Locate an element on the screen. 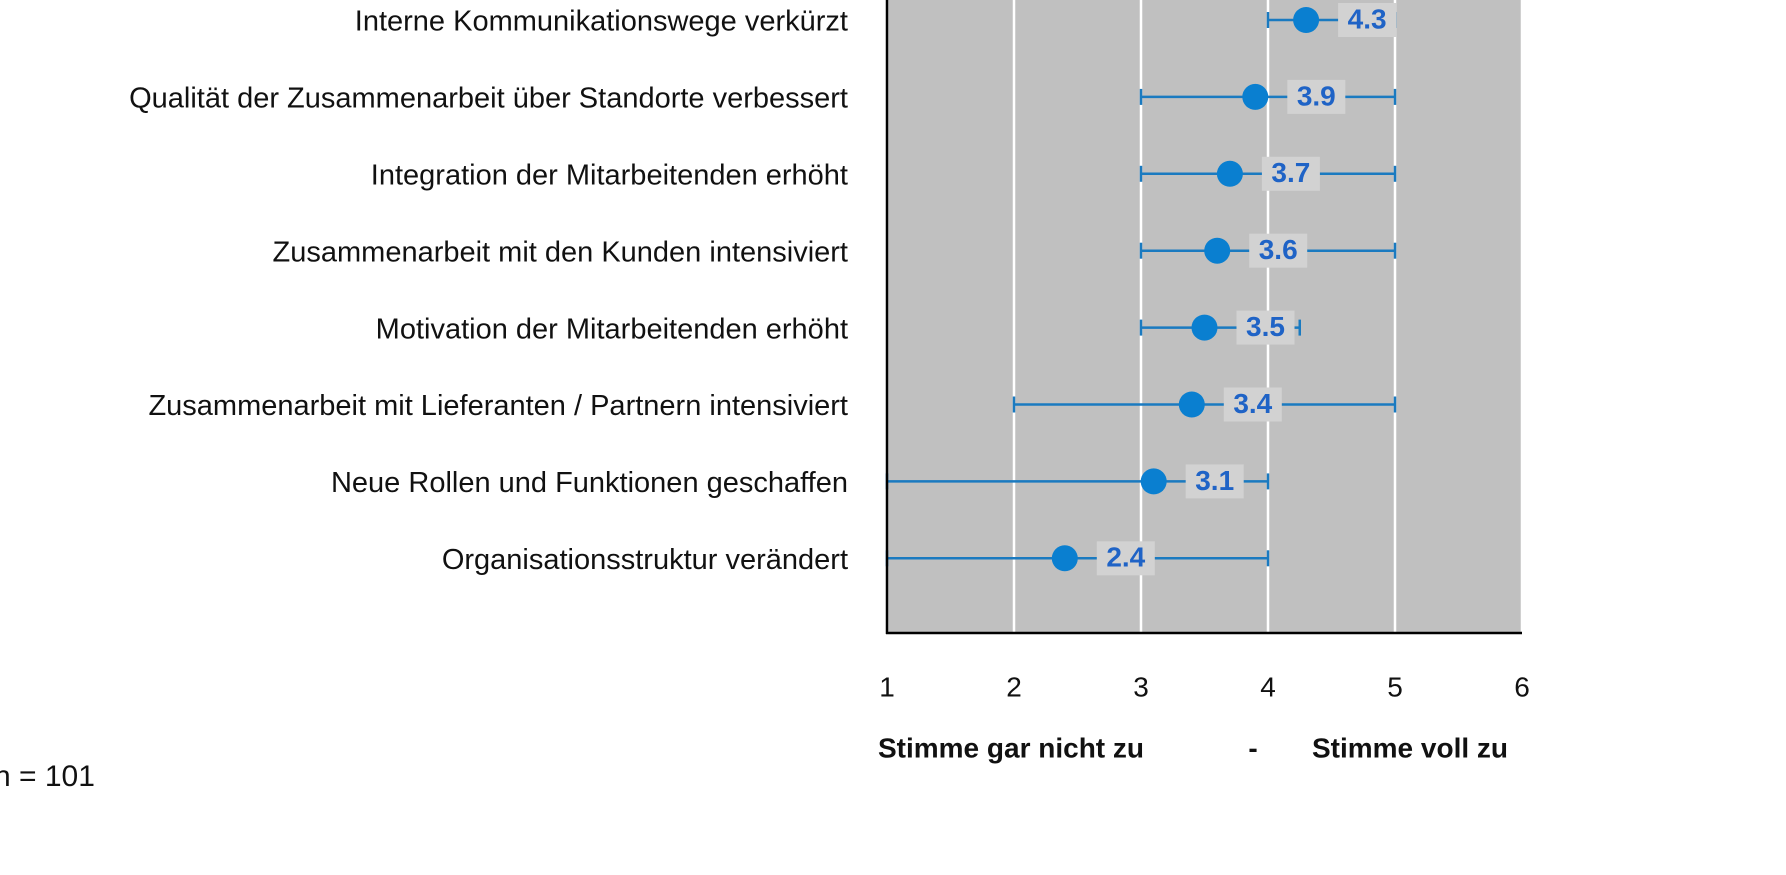 The width and height of the screenshot is (1786, 875). category-label: Interne Kommunikationswege verkürzt is located at coordinates (601, 22).